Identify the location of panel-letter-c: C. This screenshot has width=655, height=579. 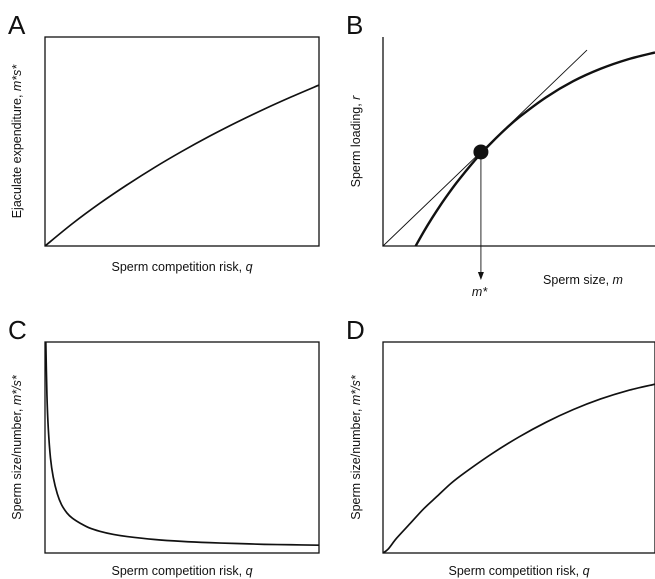
(17, 330).